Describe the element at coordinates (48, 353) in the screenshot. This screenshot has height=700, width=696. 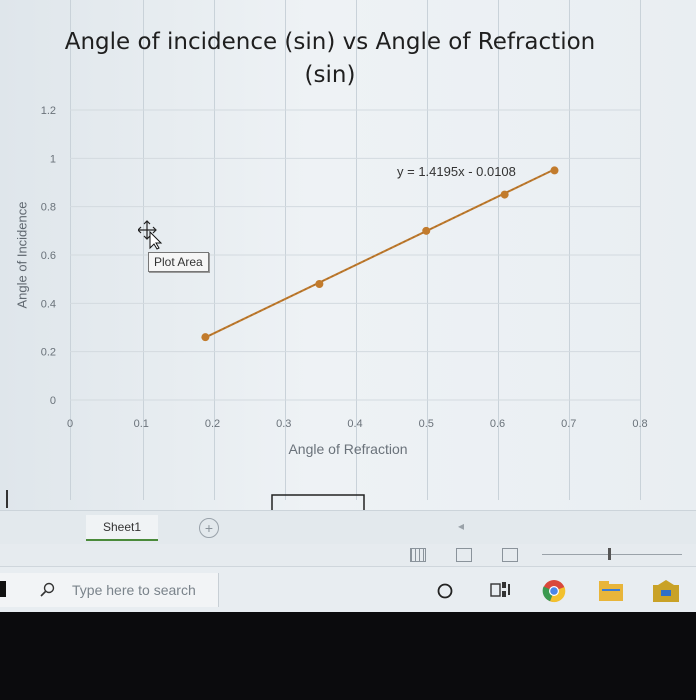
I see `y-tick-label-1: 0.2` at that location.